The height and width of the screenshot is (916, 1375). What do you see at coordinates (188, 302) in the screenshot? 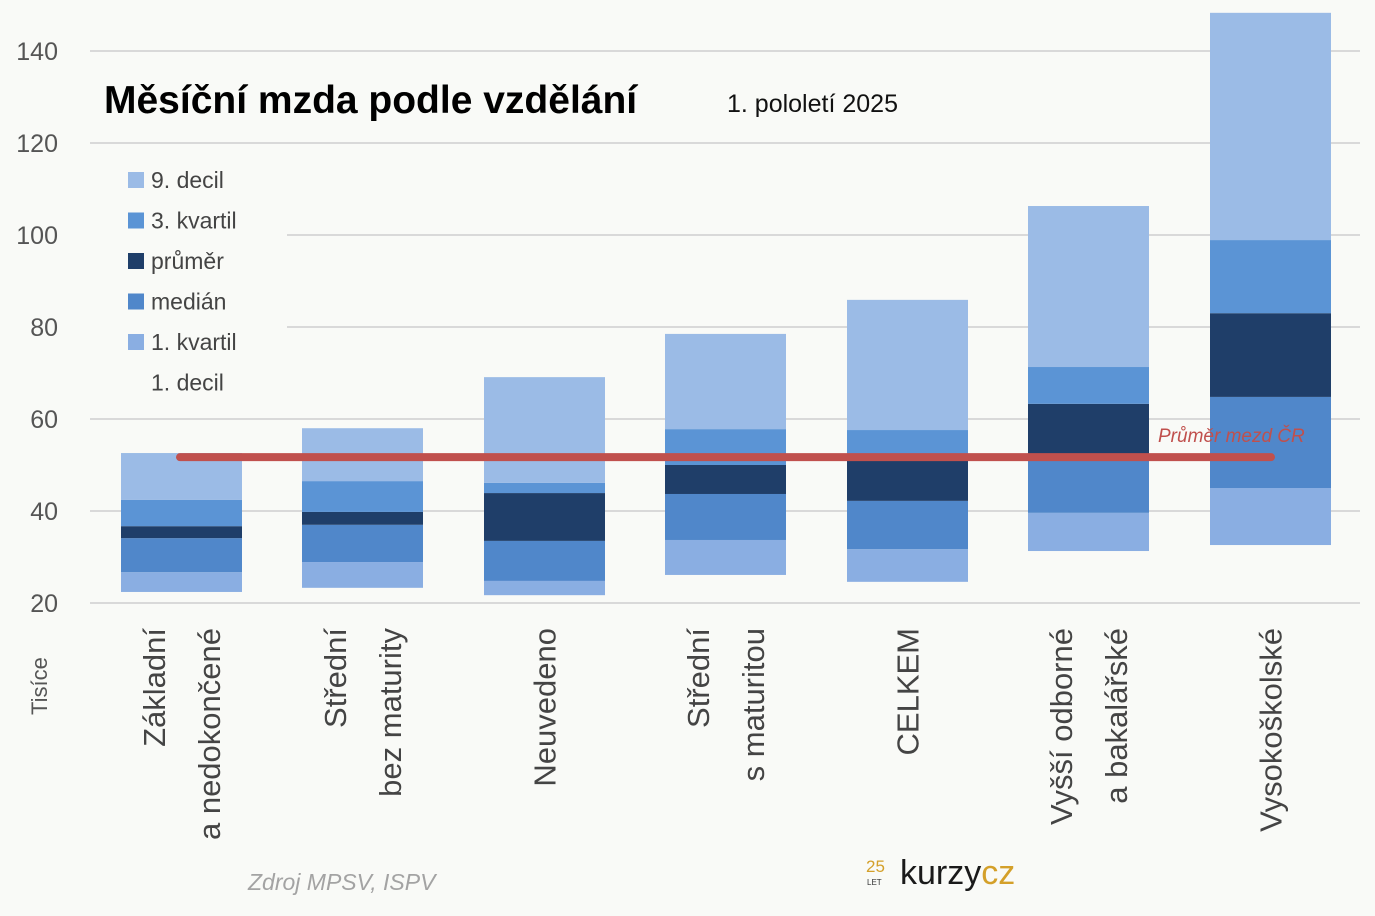
I see `legend-label: medián` at bounding box center [188, 302].